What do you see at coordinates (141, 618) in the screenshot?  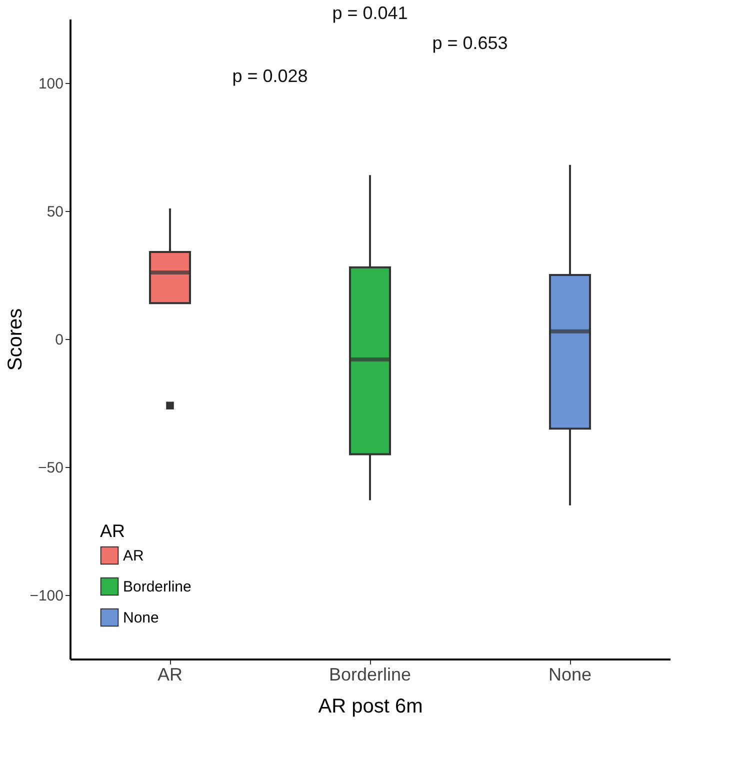 I see `legend-label: None` at bounding box center [141, 618].